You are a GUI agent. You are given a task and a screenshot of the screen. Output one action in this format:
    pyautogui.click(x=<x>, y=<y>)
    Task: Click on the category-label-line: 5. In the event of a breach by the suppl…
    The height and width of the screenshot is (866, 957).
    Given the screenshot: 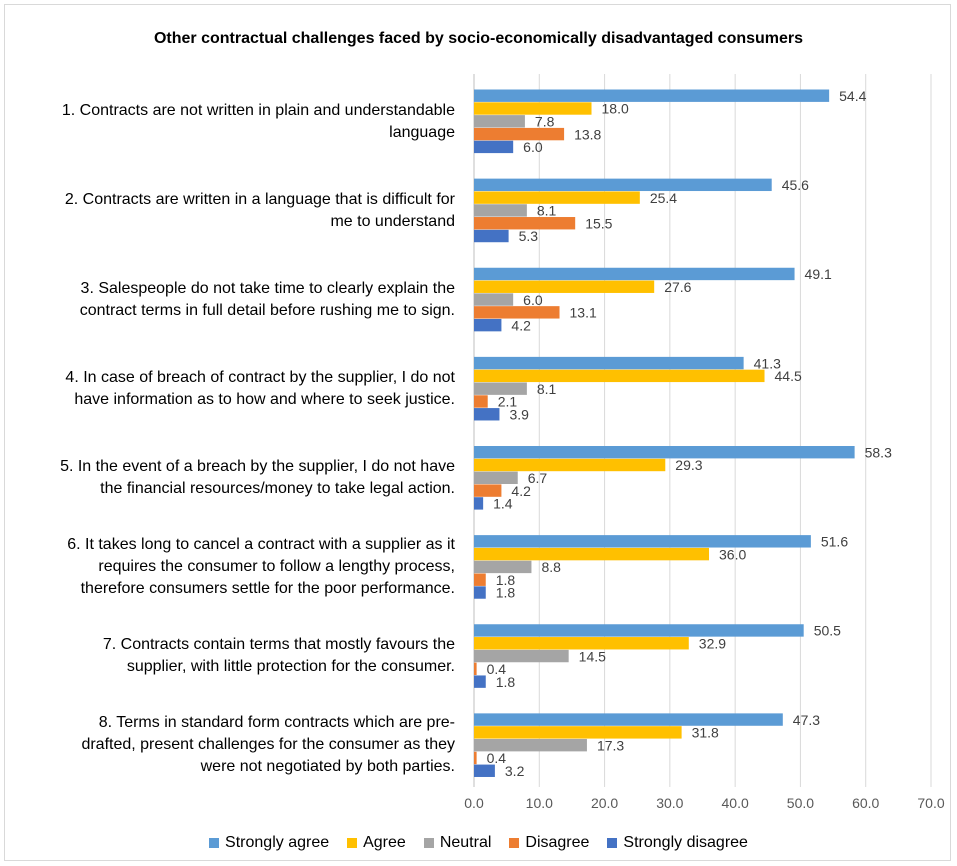 What is the action you would take?
    pyautogui.click(x=257, y=466)
    